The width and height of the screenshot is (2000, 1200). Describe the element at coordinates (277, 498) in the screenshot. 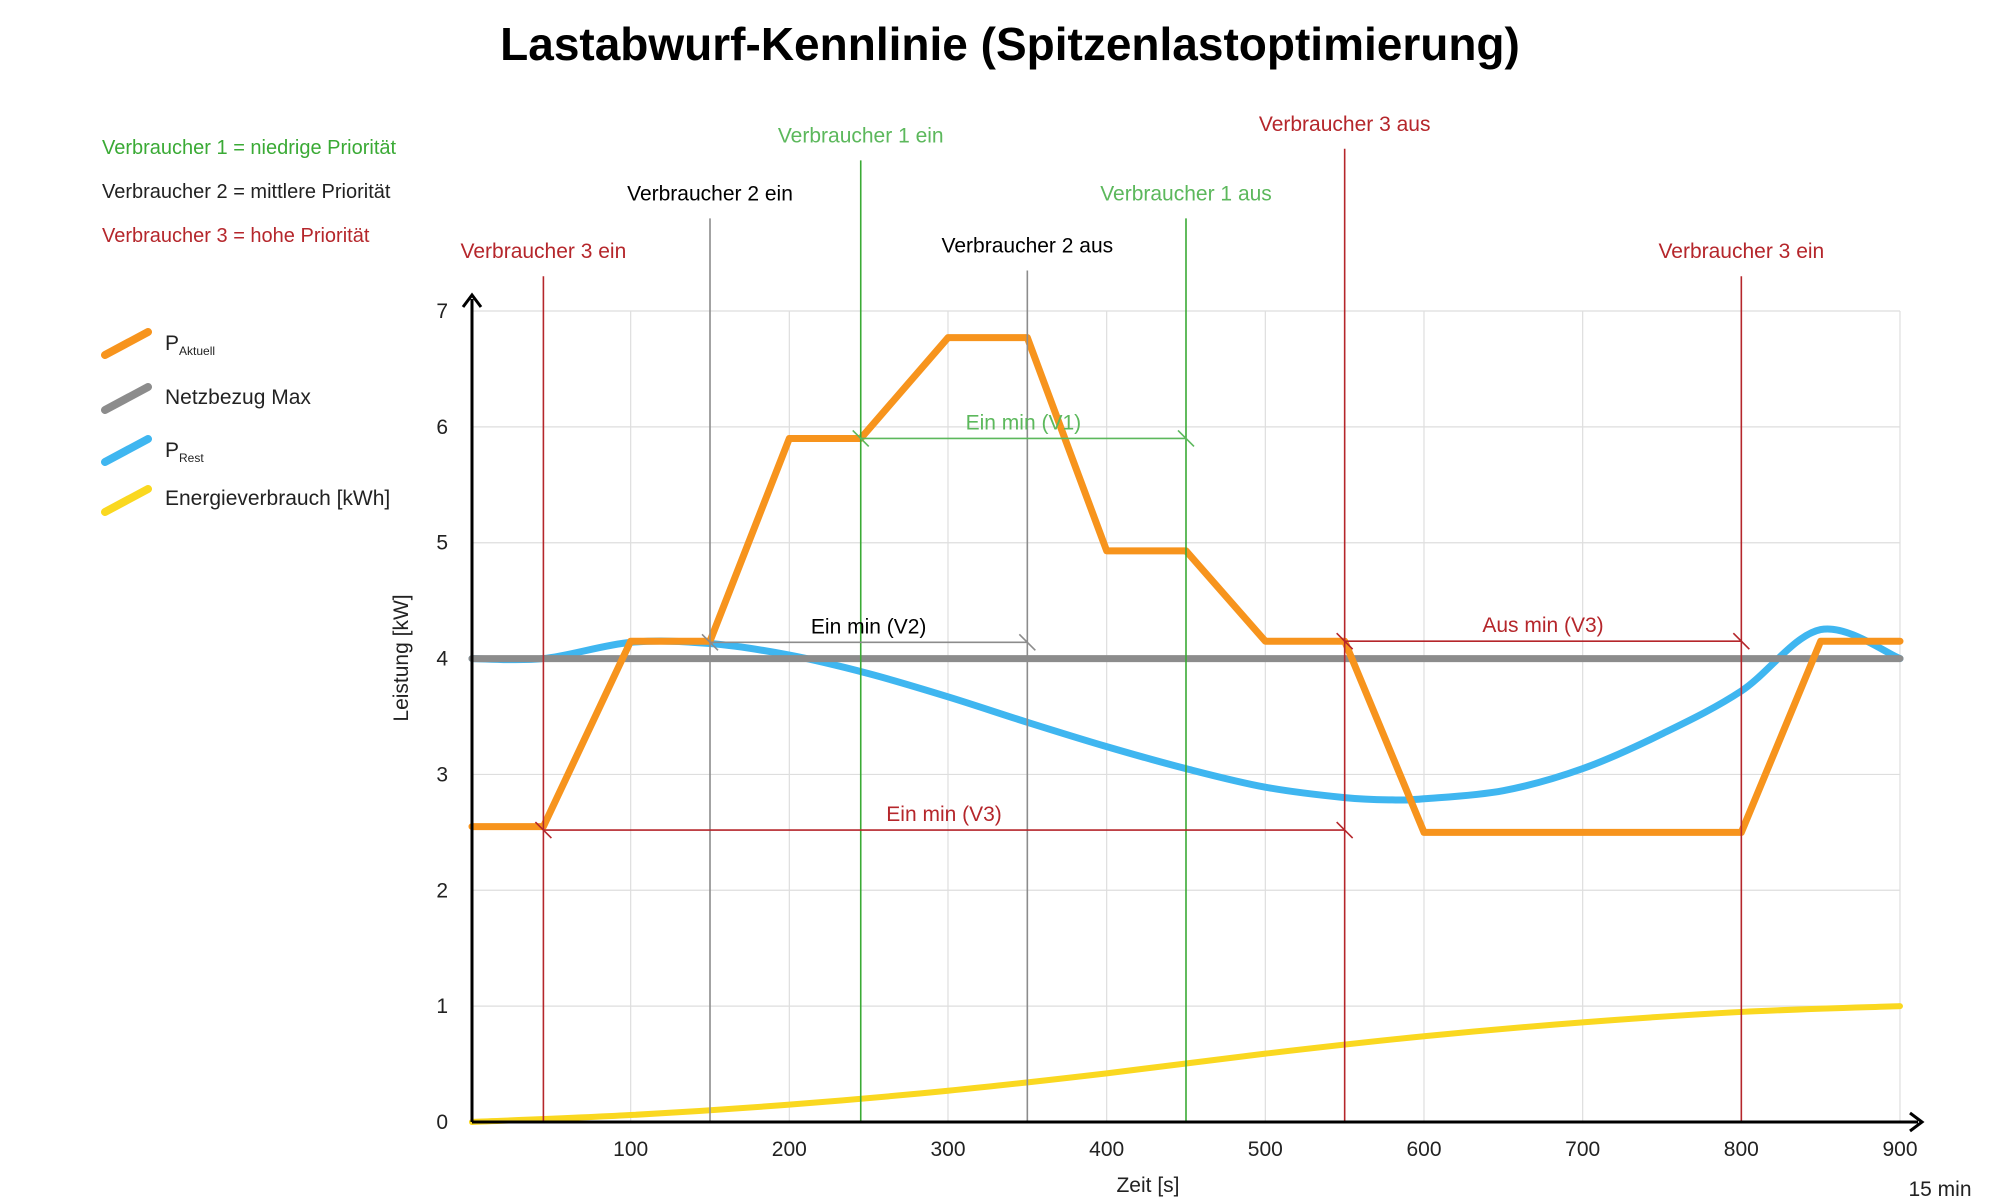

I see `legend-label-energieverbrauch: Energieverbrauch [kWh]` at that location.